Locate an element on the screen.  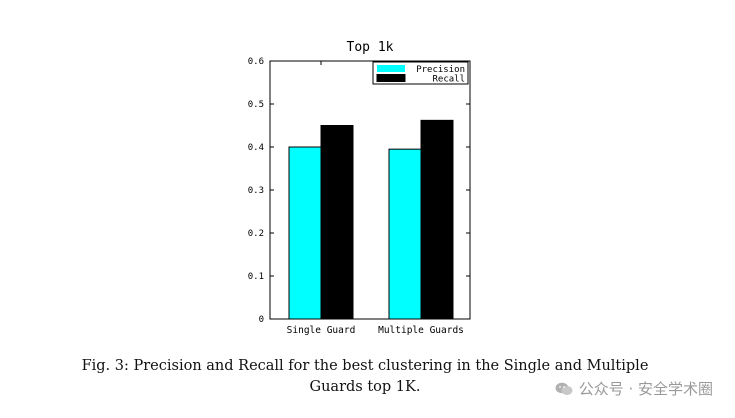
y-tick-label: 0.4 is located at coordinates (256, 148).